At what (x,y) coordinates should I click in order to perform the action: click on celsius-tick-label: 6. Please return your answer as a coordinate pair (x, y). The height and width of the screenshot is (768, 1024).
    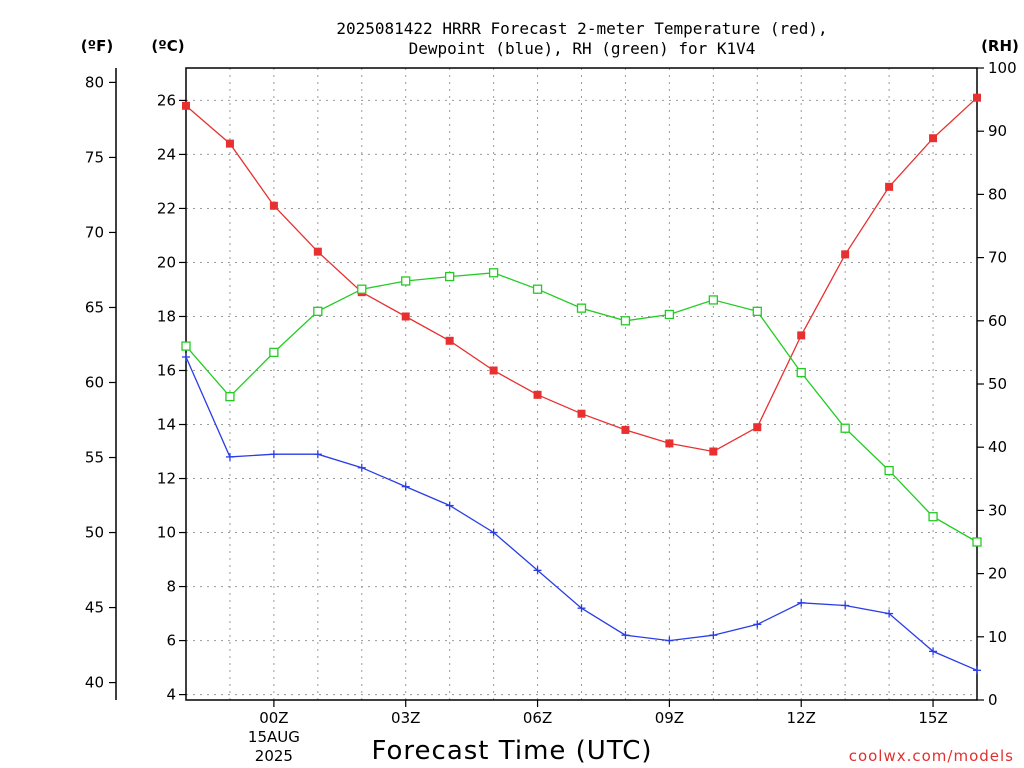
    Looking at the image, I should click on (171, 641).